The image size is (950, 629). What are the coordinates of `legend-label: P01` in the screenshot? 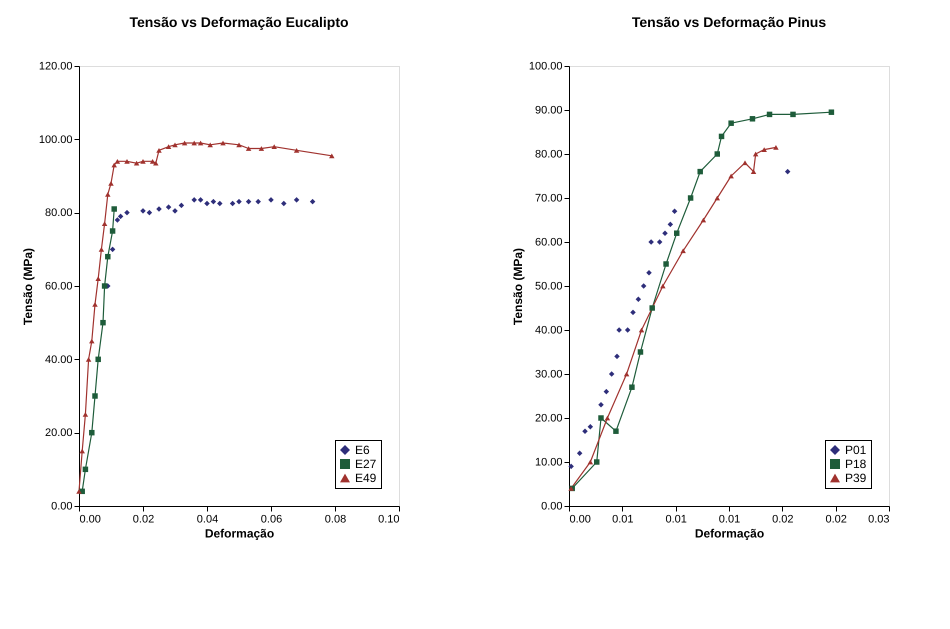 It's located at (856, 450).